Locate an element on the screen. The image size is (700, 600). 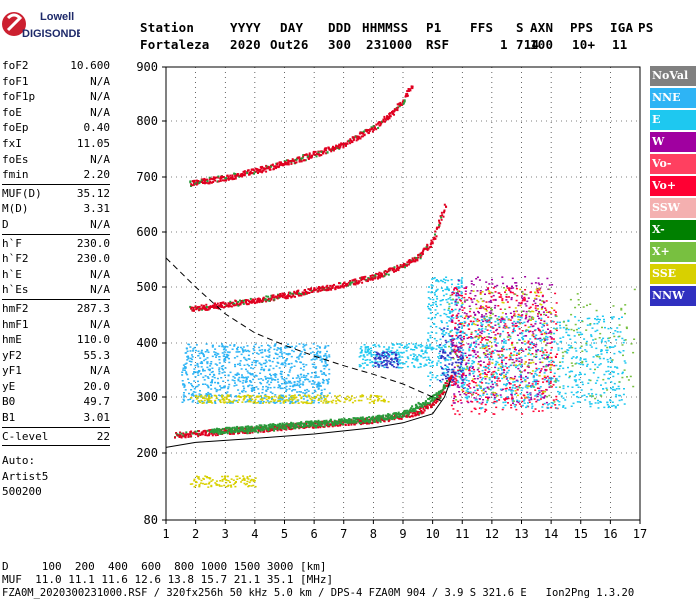
param-row: foF2 10.600 is located at coordinates (56, 66).